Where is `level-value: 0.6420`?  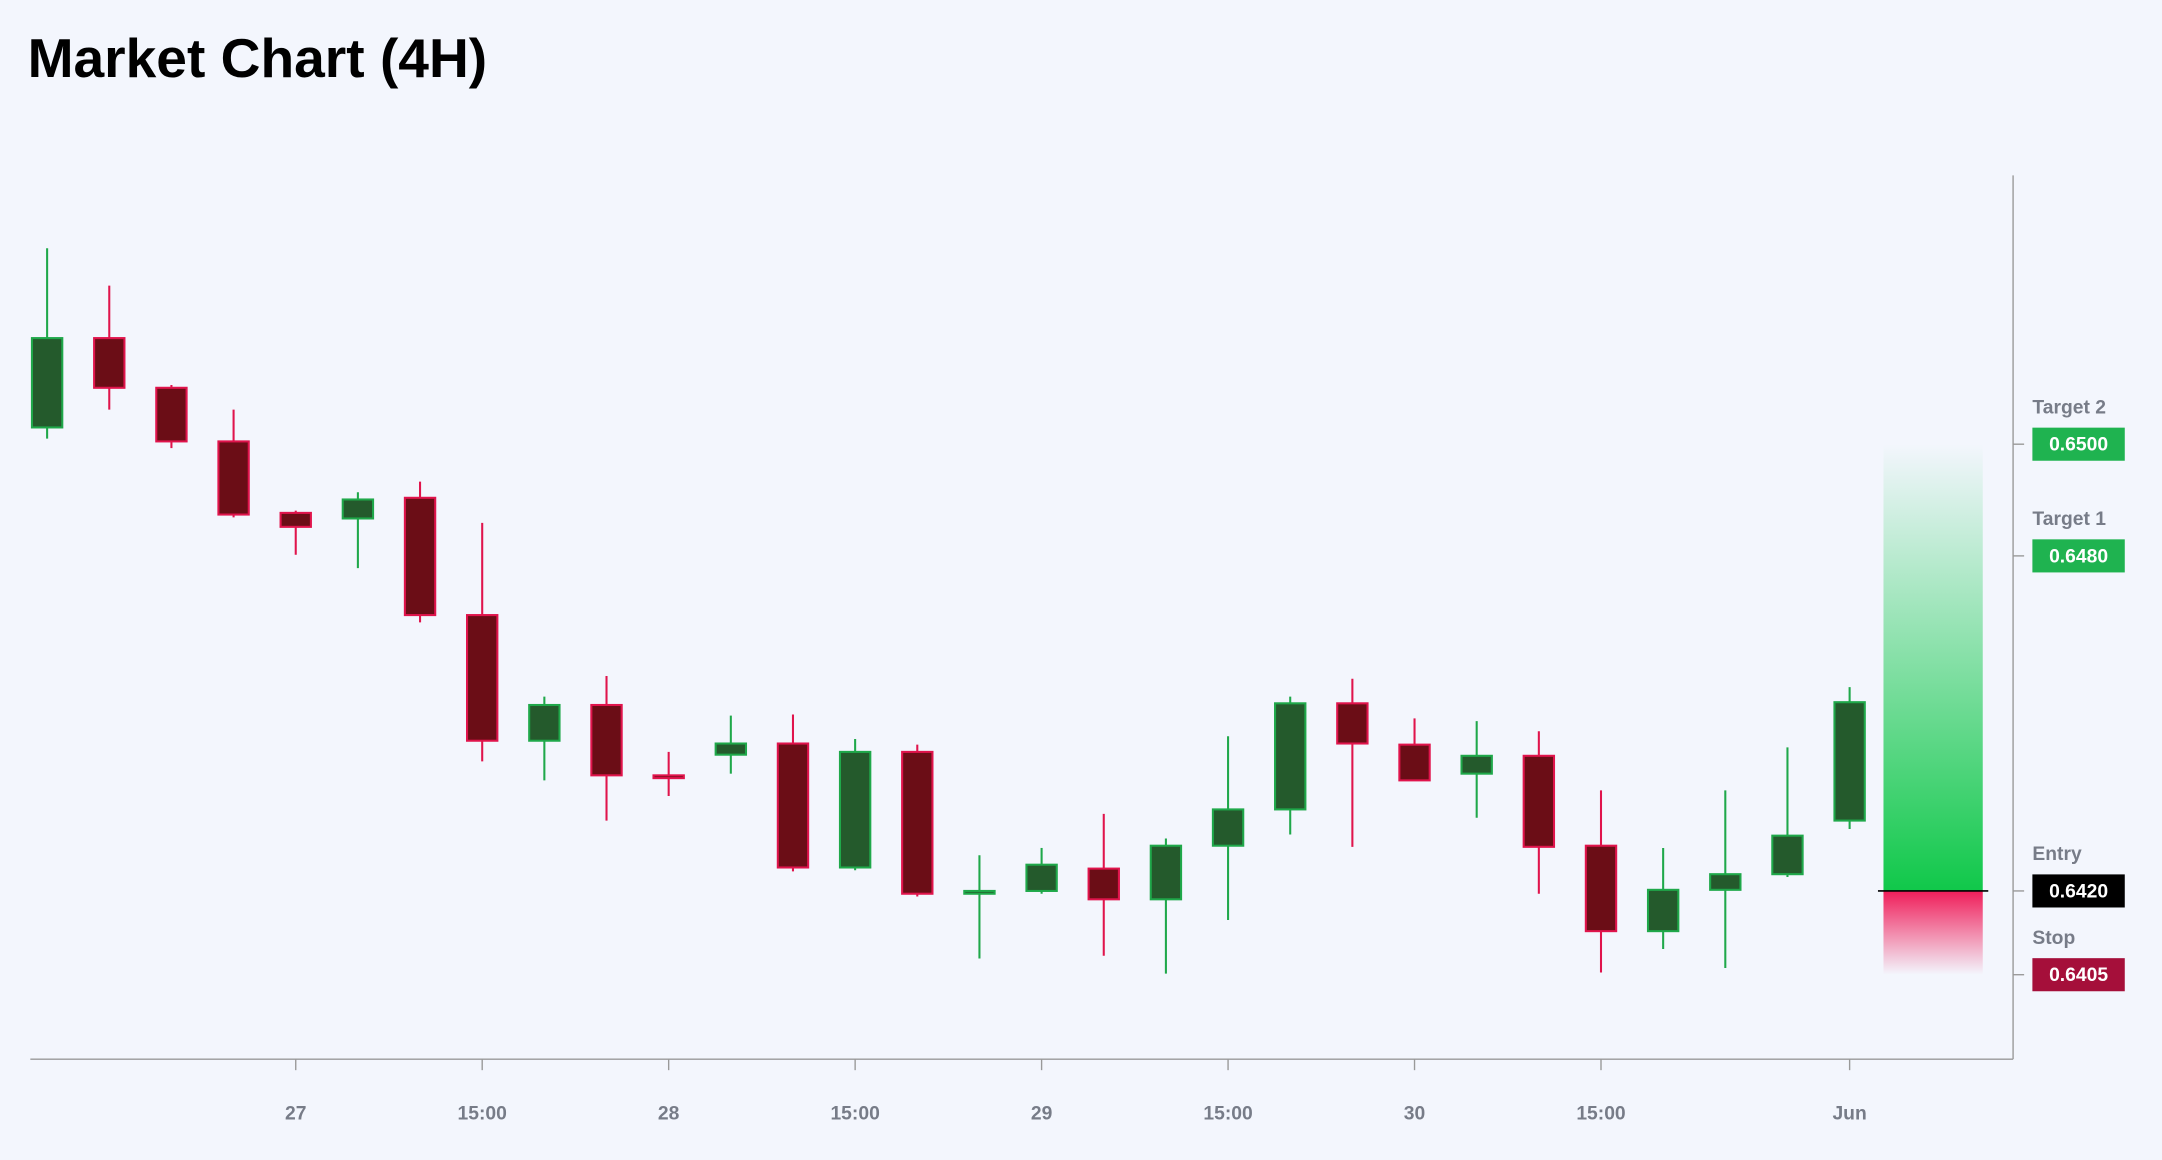
level-value: 0.6420 is located at coordinates (2078, 891).